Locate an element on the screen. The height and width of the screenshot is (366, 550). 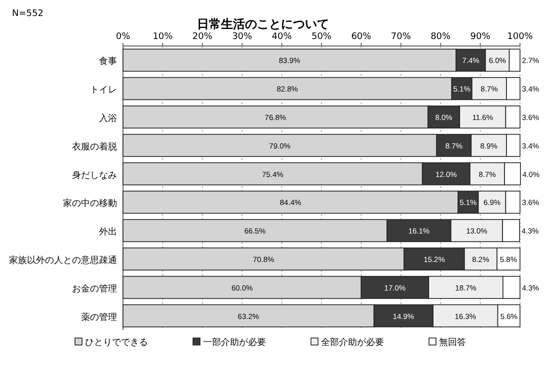
y-tick-label: 食事 is located at coordinates (108, 62).